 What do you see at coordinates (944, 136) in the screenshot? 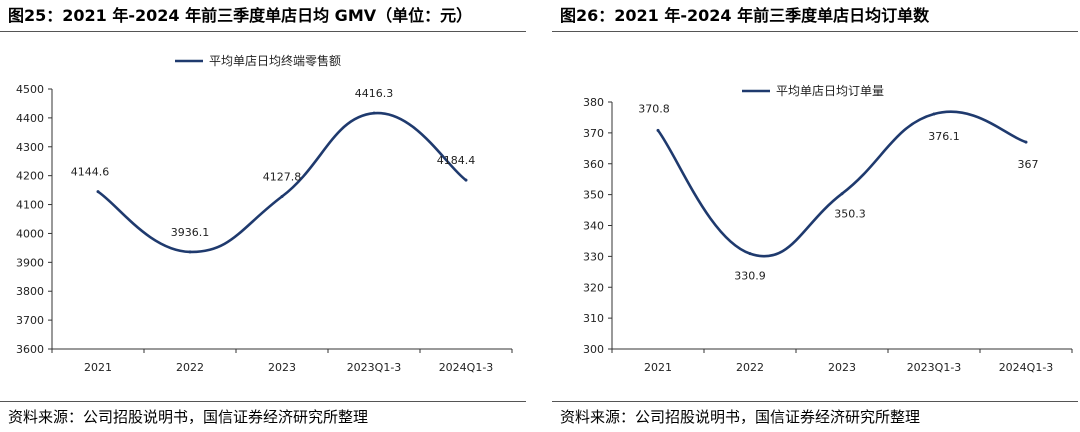
I see `data-label: 376.1` at bounding box center [944, 136].